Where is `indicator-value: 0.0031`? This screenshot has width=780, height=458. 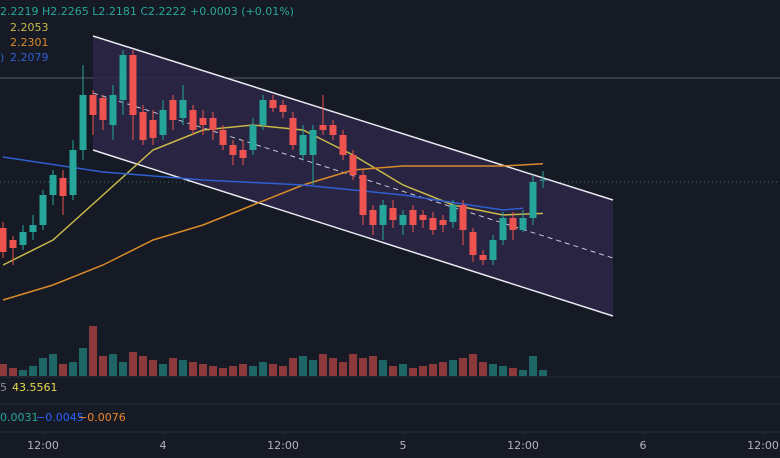 indicator-value: 0.0031 is located at coordinates (19, 417).